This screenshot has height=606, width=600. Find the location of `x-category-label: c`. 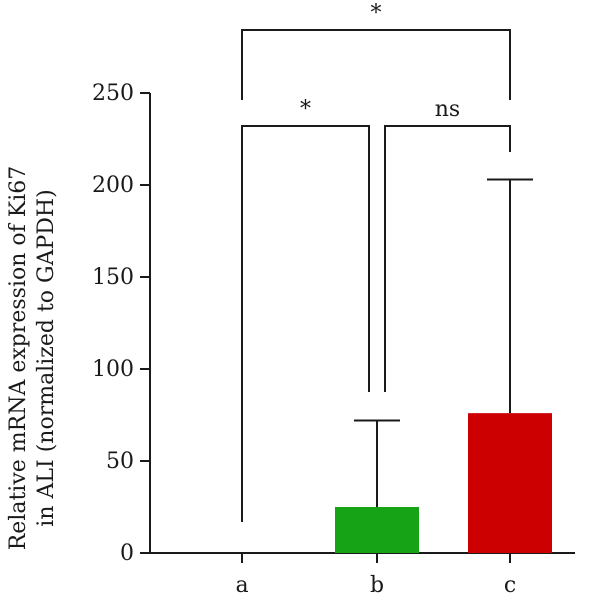

x-category-label: c is located at coordinates (510, 585).